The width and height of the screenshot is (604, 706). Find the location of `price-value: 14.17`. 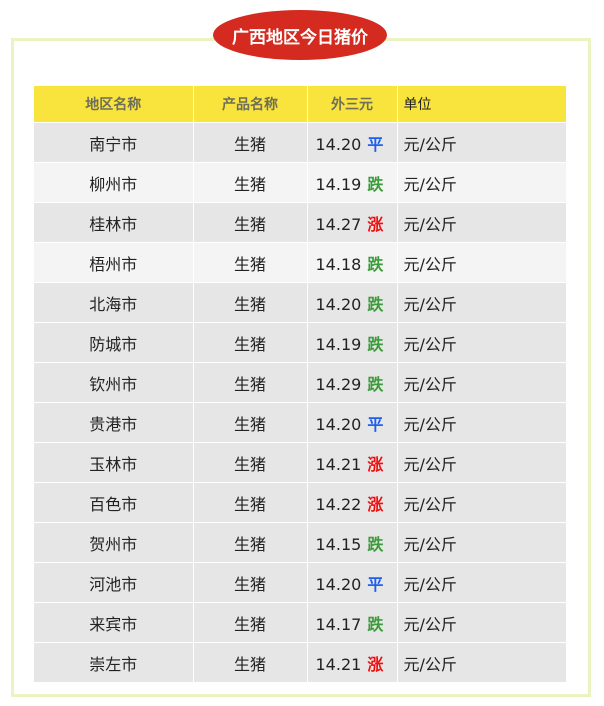

price-value: 14.17 is located at coordinates (338, 624).